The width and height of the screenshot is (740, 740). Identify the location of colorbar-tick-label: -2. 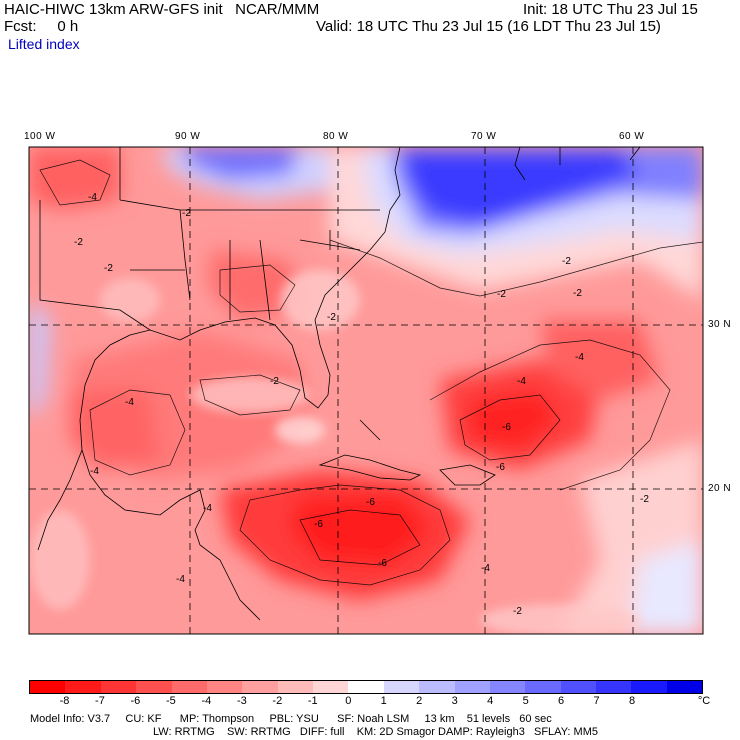
(277, 701).